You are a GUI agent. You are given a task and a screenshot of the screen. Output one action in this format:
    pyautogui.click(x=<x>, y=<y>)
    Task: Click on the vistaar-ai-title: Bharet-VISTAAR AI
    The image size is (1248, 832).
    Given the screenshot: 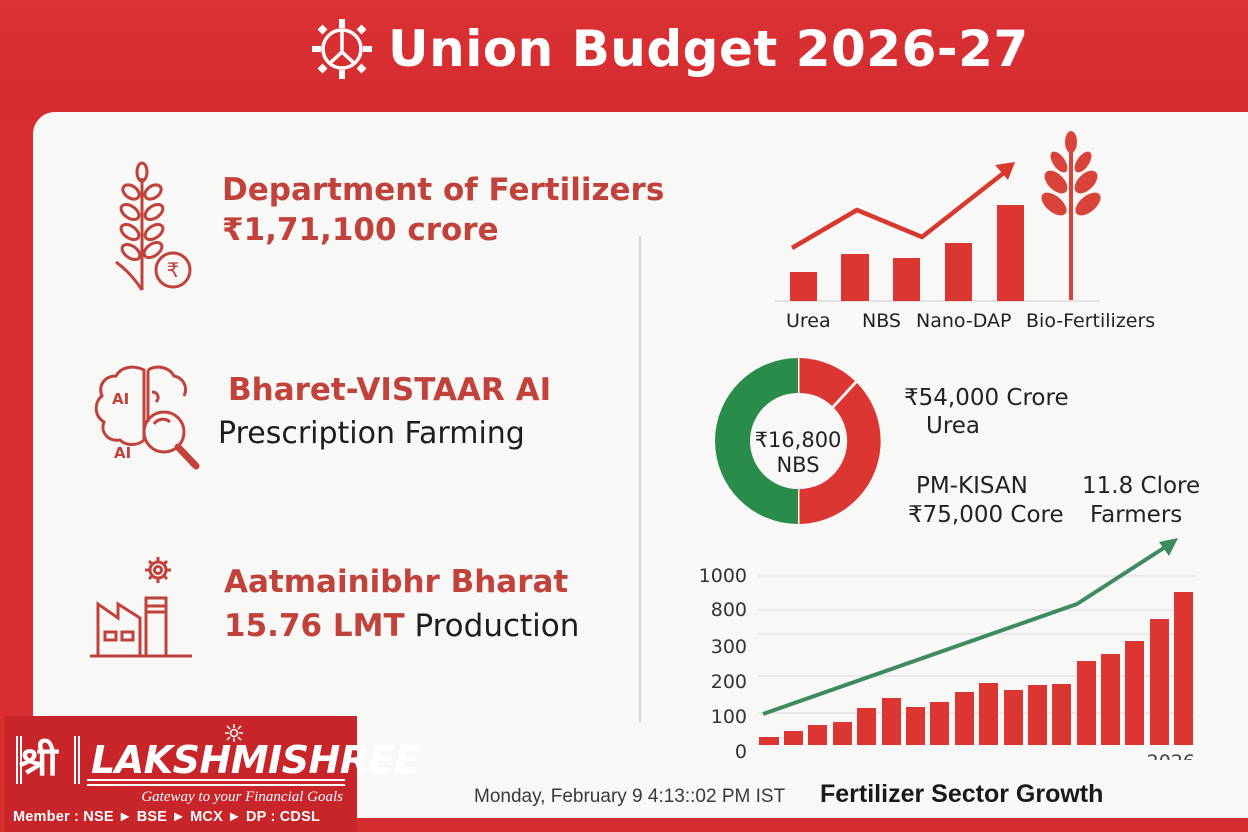 What is the action you would take?
    pyautogui.click(x=390, y=390)
    